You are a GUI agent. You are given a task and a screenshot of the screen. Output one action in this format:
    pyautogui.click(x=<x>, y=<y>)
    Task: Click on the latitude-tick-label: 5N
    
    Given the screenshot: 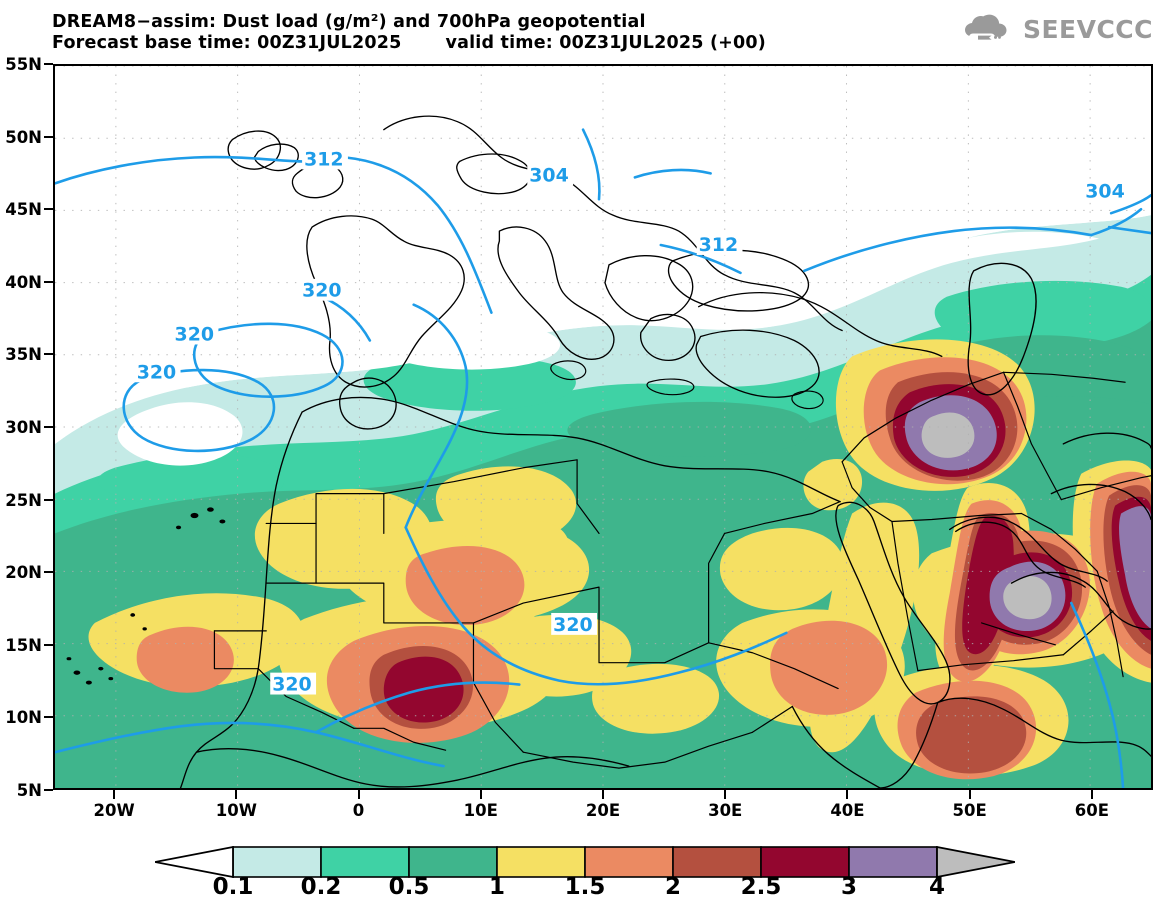 What is the action you would take?
    pyautogui.click(x=29, y=790)
    